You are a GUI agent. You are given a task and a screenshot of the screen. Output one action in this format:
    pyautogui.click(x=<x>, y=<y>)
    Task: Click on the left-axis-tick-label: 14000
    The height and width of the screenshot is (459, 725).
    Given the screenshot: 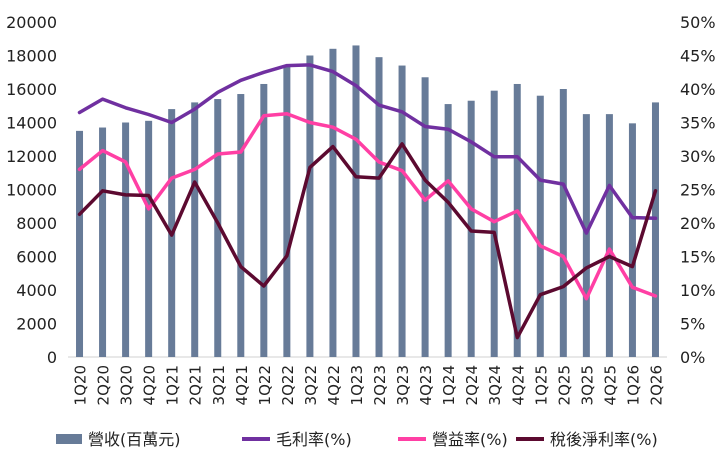 What is the action you would take?
    pyautogui.click(x=31, y=123)
    